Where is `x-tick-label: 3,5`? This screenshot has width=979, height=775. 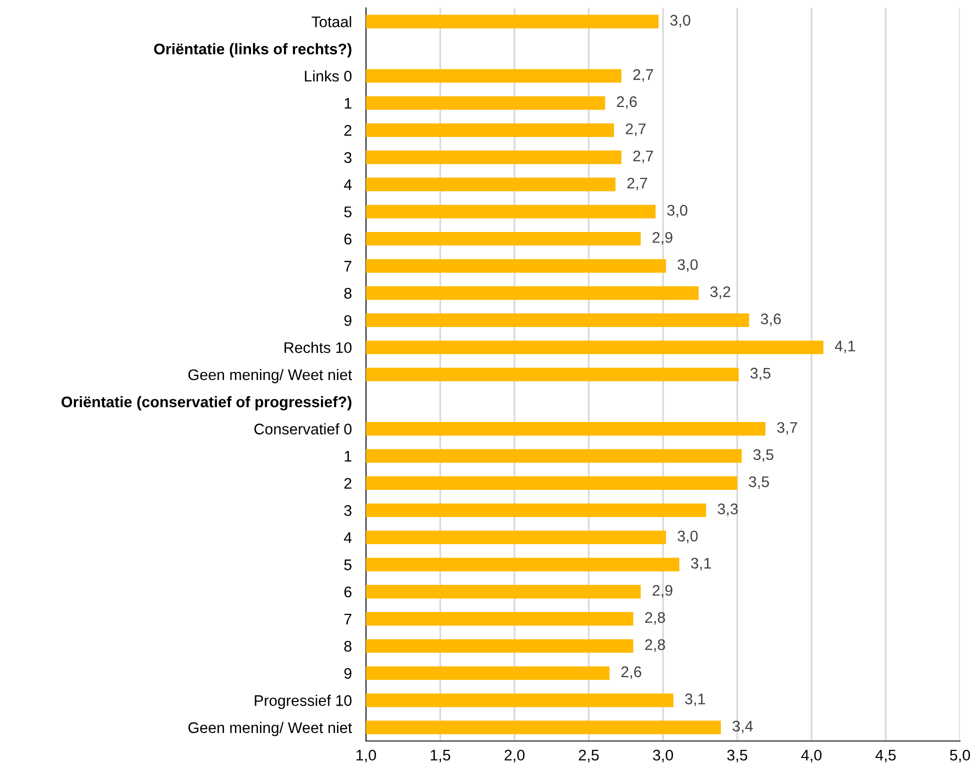 x-tick-label: 3,5 is located at coordinates (737, 756).